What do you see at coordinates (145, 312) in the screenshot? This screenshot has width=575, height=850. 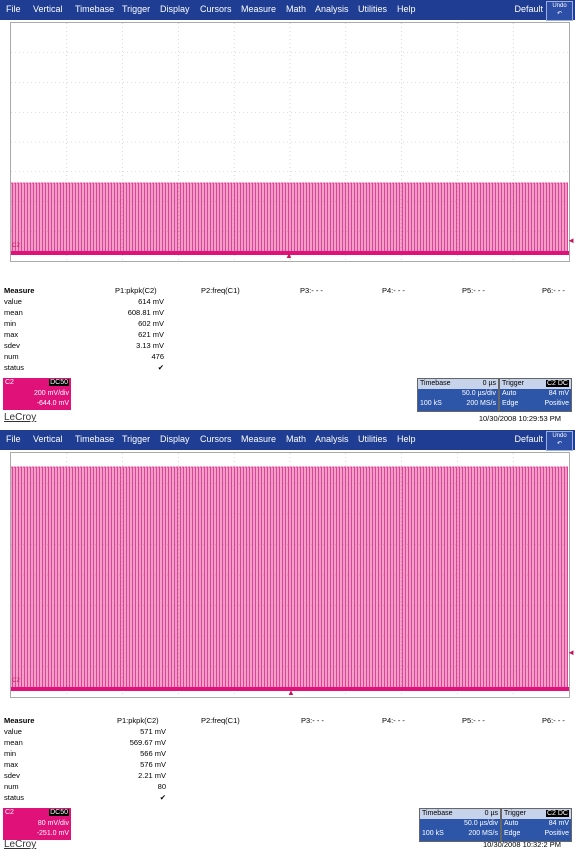 I see `row-value: 608.81 mV` at bounding box center [145, 312].